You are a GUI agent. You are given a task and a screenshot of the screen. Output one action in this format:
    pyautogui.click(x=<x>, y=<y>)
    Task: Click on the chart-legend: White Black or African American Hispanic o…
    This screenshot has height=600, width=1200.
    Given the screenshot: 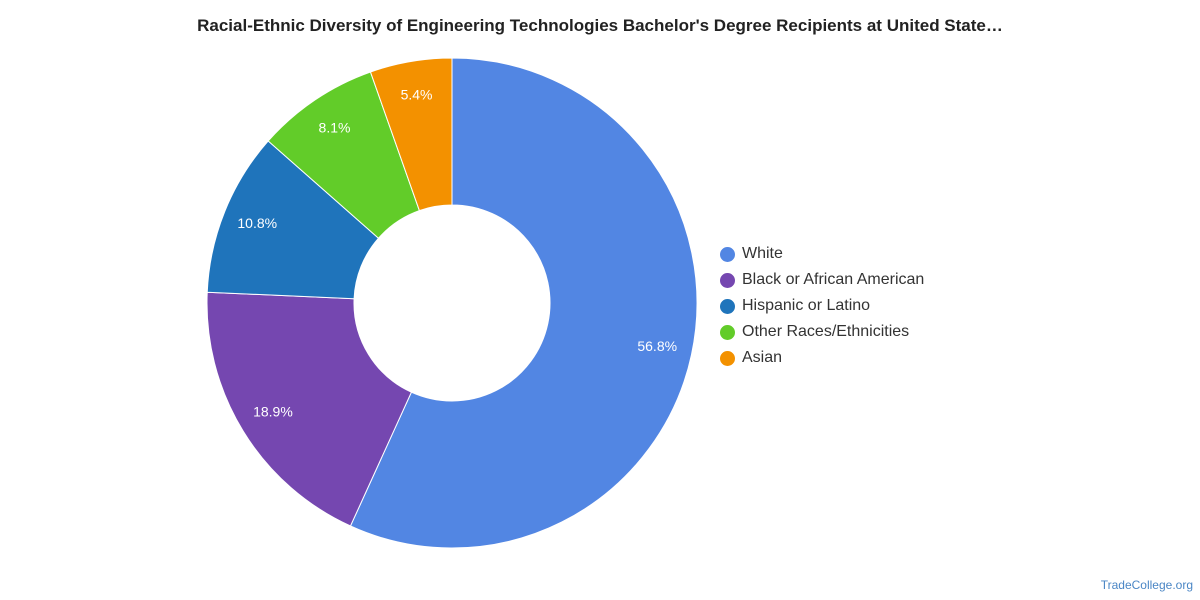 What is the action you would take?
    pyautogui.click(x=822, y=306)
    